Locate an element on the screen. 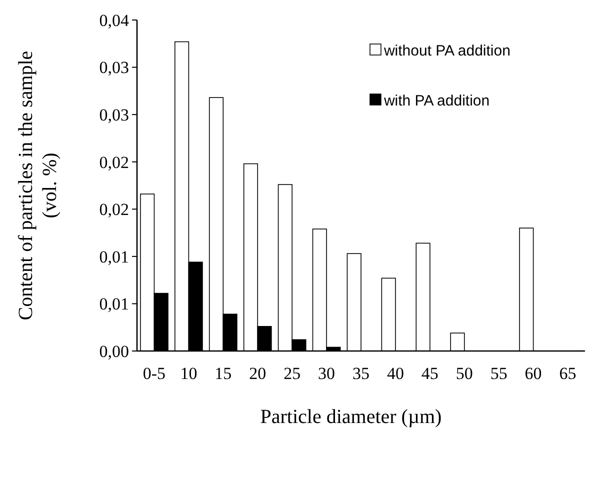  y-axis-title: Content of particles in the sample (vol. %) is located at coordinates (38, 185).